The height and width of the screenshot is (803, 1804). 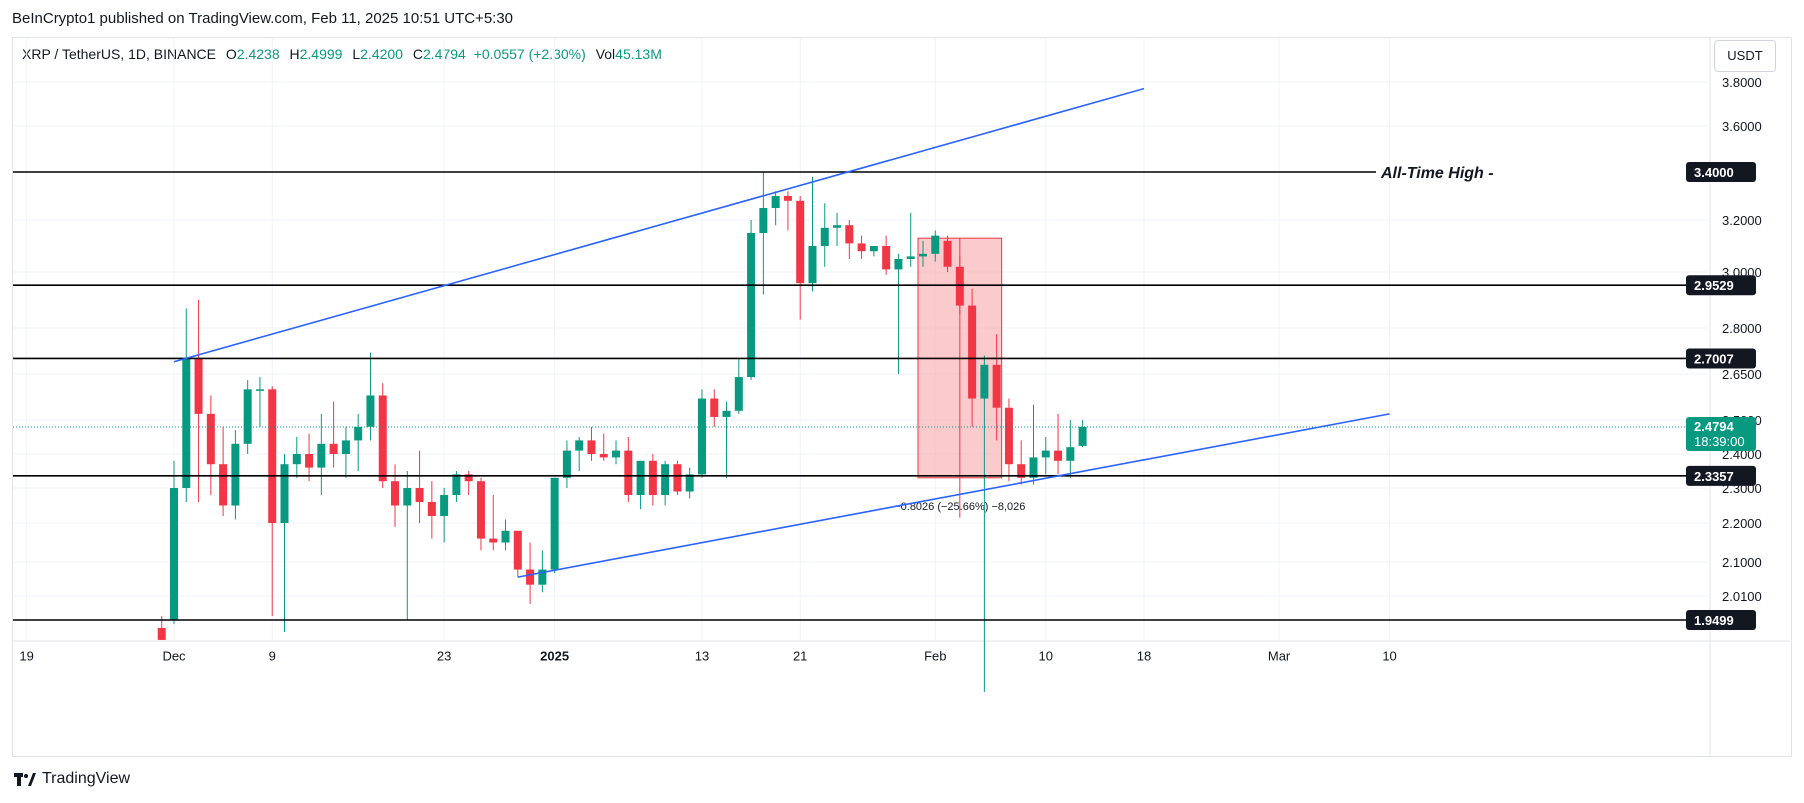 What do you see at coordinates (1714, 172) in the screenshot?
I see `level-price-label: 3.4000` at bounding box center [1714, 172].